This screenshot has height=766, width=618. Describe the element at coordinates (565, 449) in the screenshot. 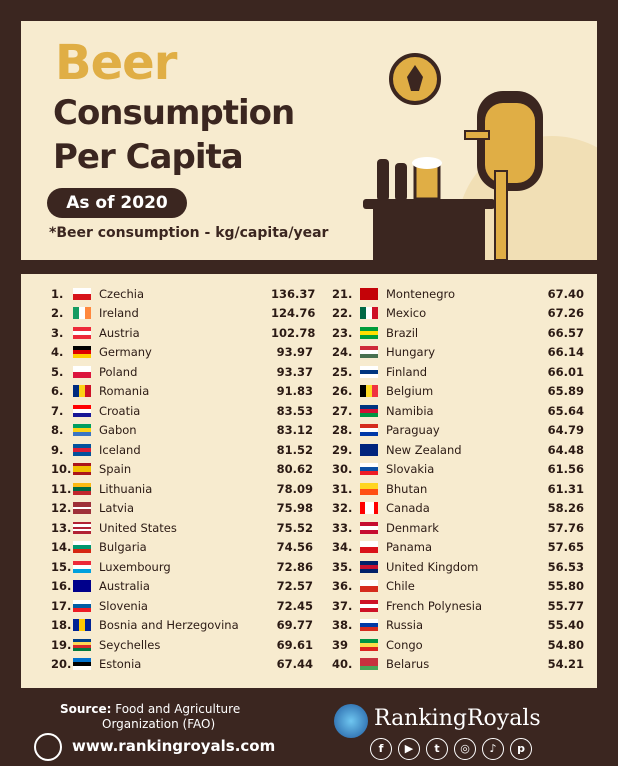

I see `consumption-value: 64.48` at that location.